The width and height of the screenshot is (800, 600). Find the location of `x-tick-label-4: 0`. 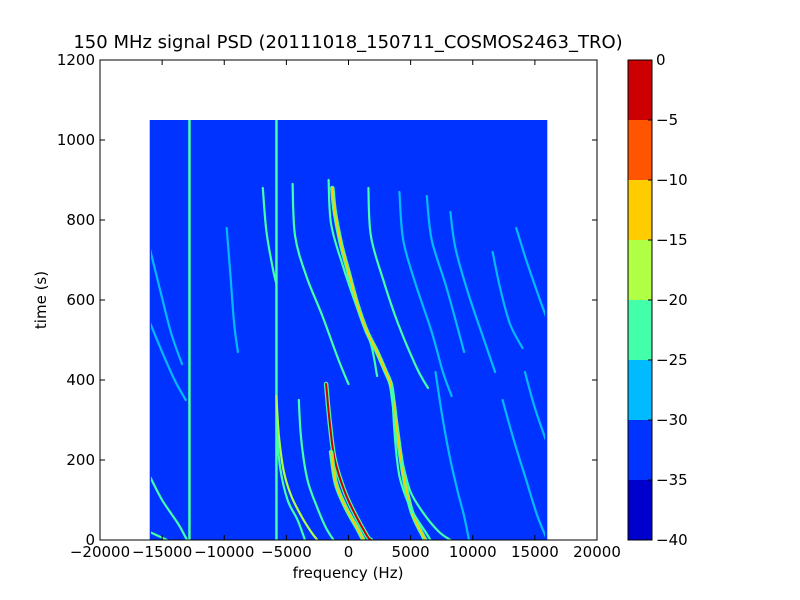

x-tick-label-4: 0 is located at coordinates (349, 552).